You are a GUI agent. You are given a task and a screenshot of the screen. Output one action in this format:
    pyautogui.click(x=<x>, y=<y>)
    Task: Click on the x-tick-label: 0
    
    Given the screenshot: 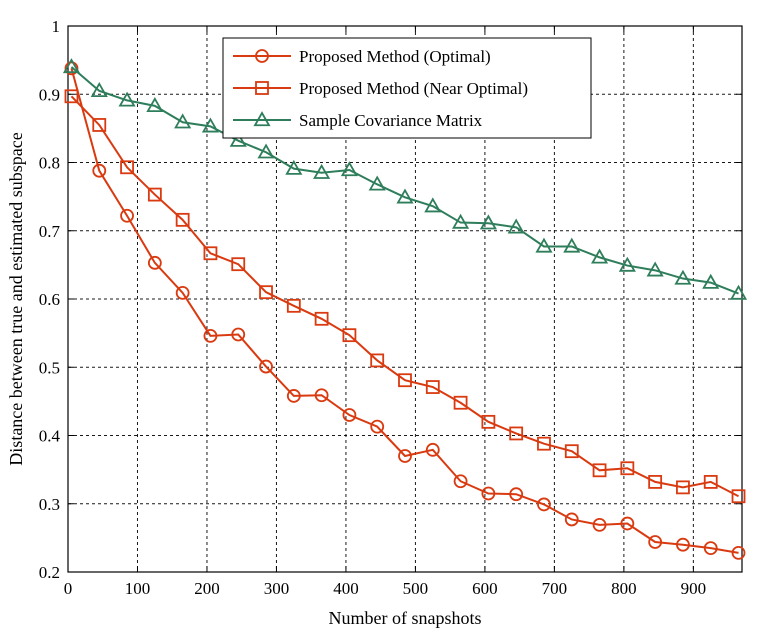 What is the action you would take?
    pyautogui.click(x=68, y=588)
    